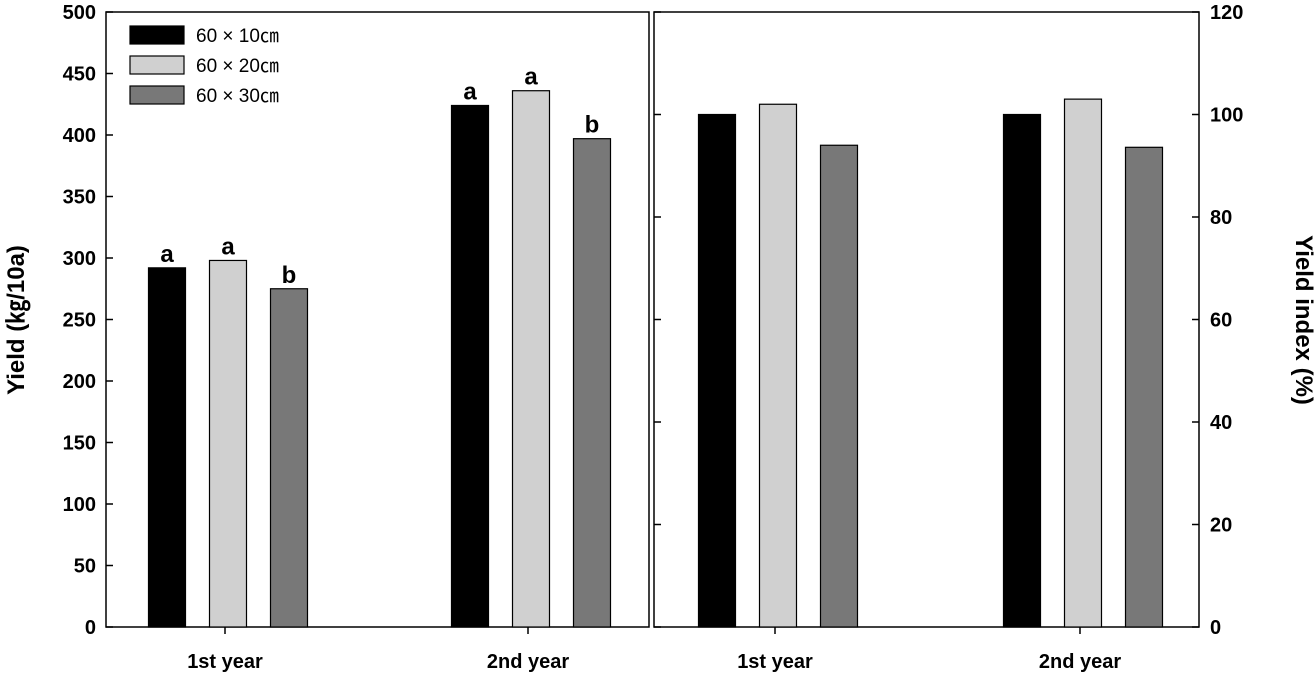  I want to click on right-y-tick-label: 60, so click(1221, 321).